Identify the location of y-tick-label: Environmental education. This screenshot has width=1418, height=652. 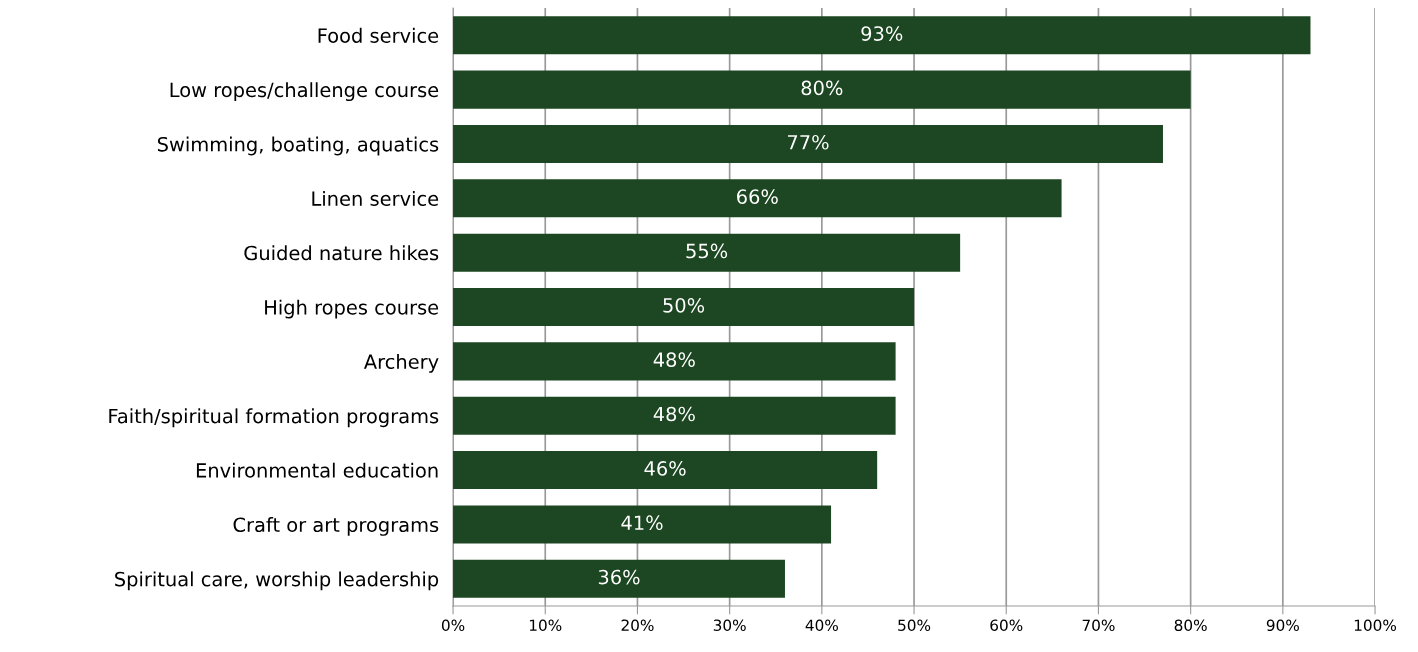
(317, 470).